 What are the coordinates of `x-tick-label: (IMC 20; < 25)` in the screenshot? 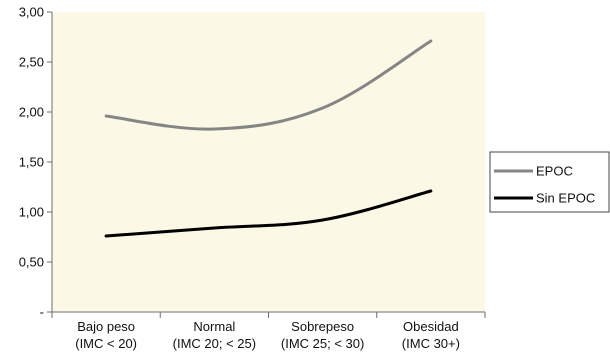 It's located at (214, 343).